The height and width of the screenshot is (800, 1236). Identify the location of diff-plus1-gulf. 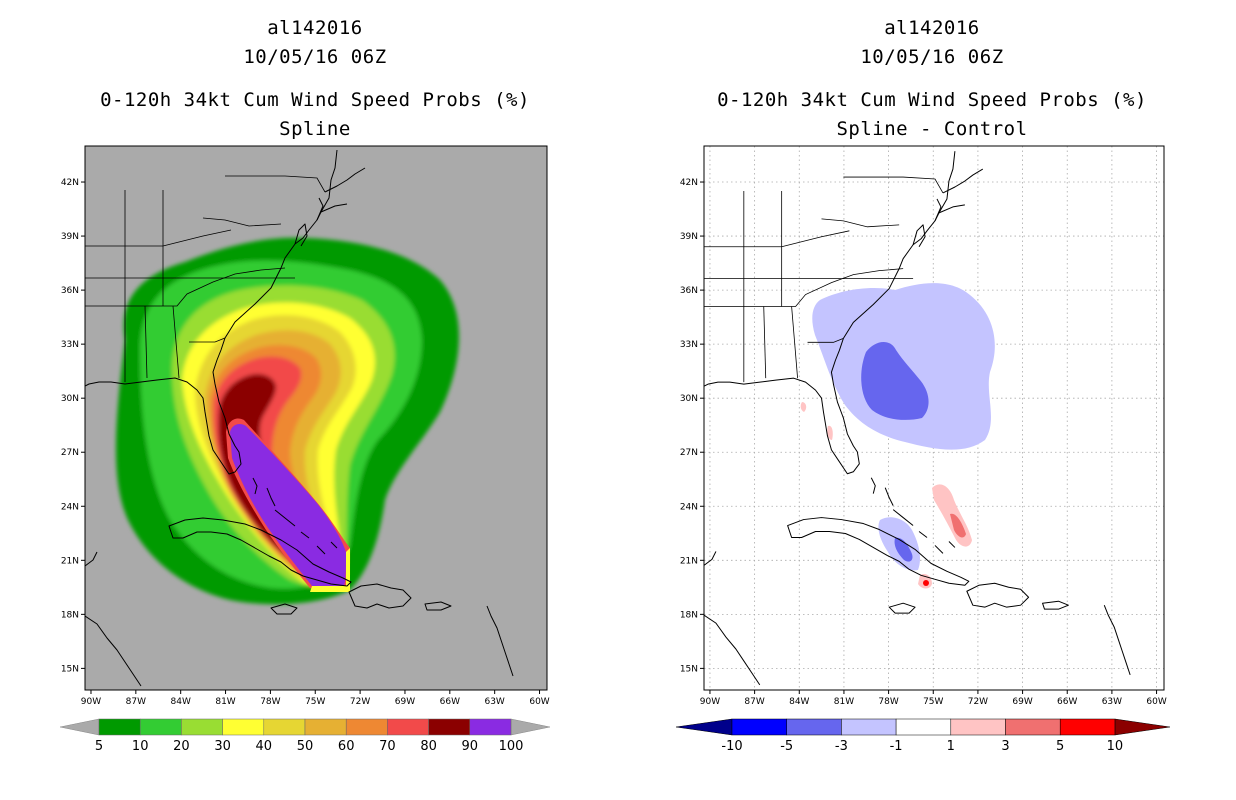
(830, 432).